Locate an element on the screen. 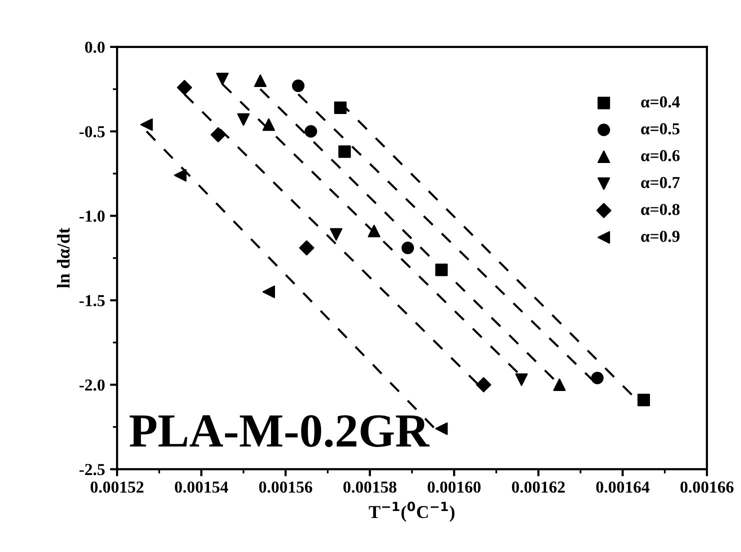 Image resolution: width=741 pixels, height=552 pixels. x-tick-label: 0.00152 is located at coordinates (117, 487).